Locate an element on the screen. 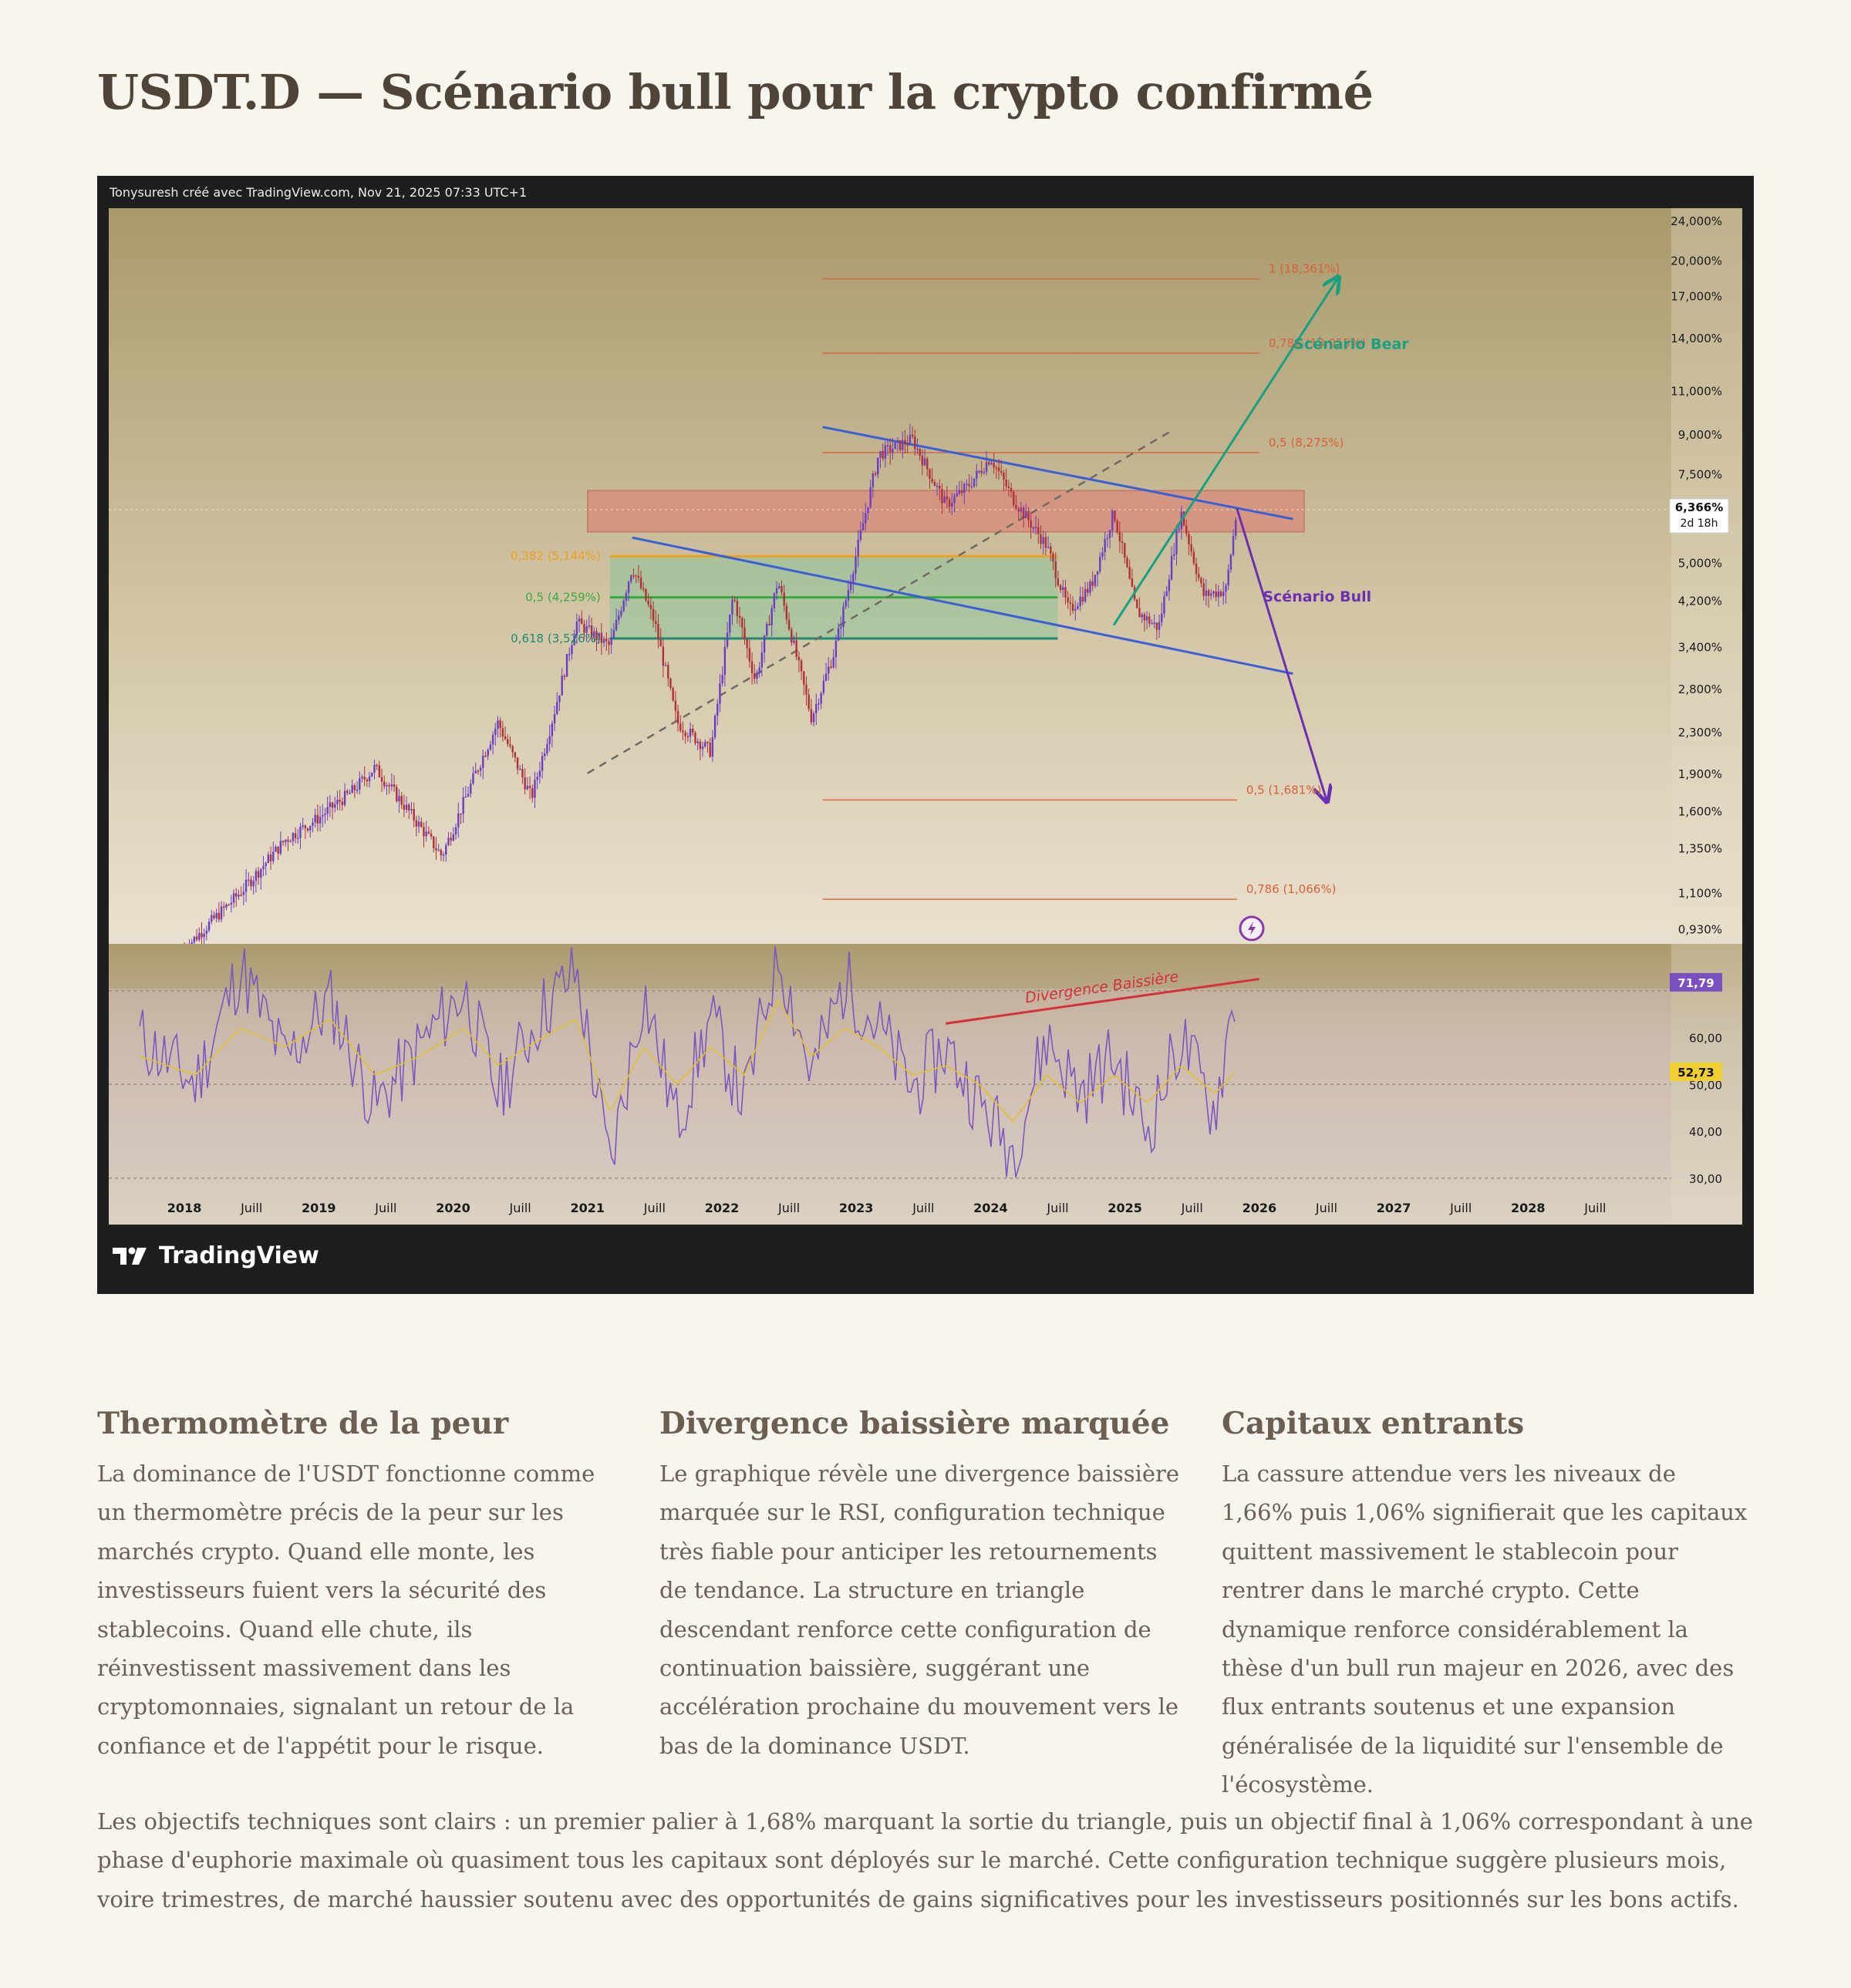 This screenshot has width=1851, height=1988. price-axis-tick: 2,800% is located at coordinates (1700, 689).